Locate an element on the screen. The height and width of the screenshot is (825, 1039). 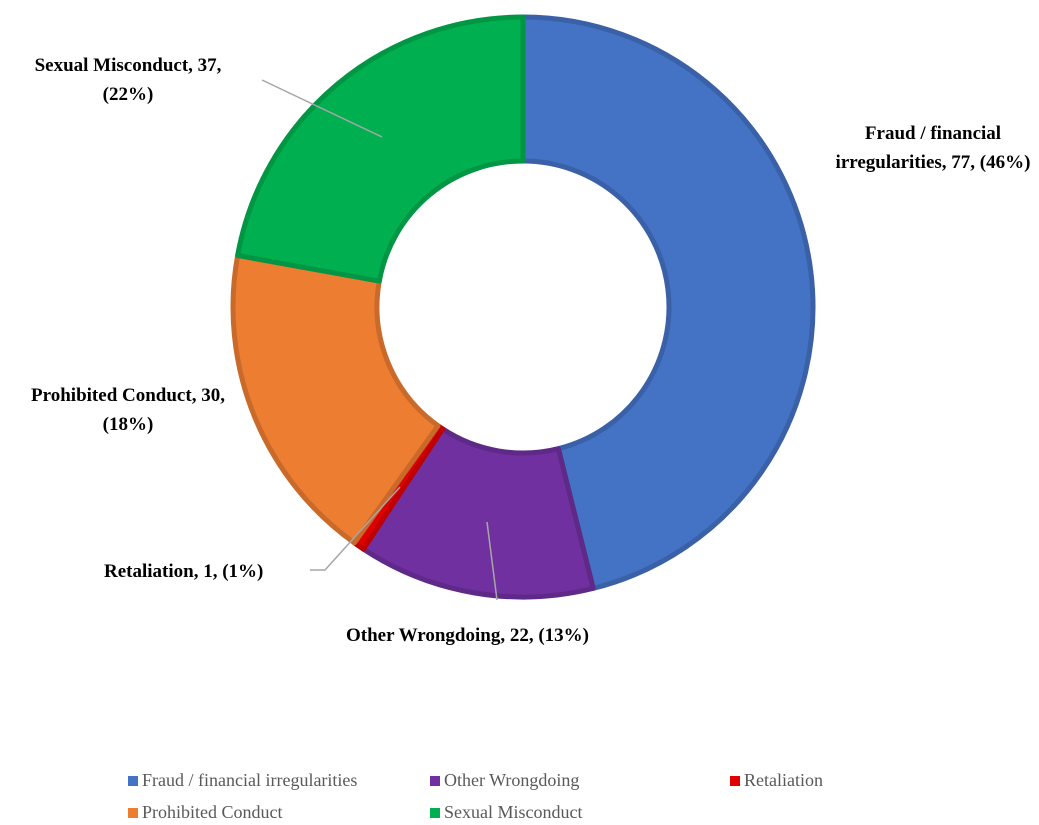
legend-item: Fraud / financial irregularities is located at coordinates (242, 780).